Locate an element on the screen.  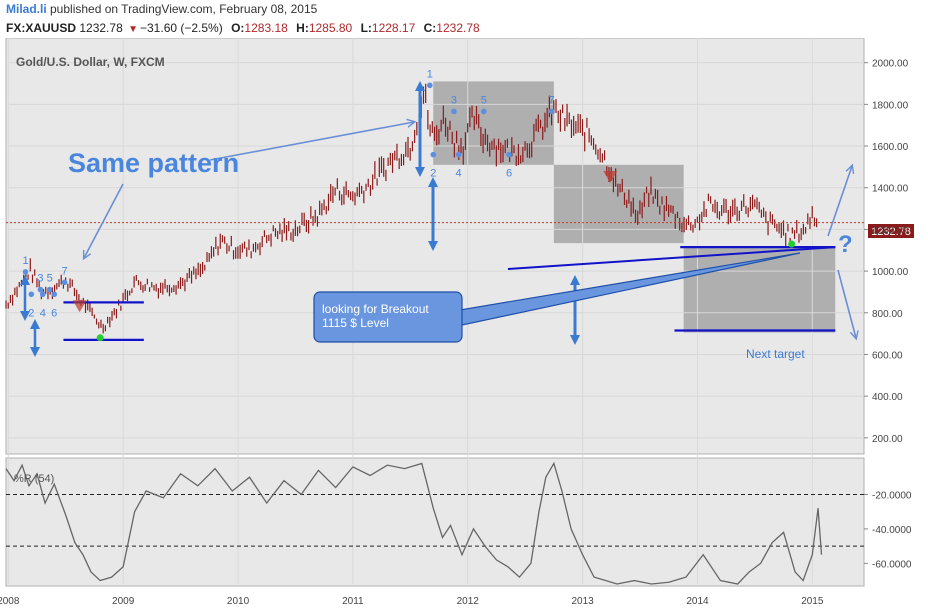
time-tick-label: 2009 is located at coordinates (123, 601).